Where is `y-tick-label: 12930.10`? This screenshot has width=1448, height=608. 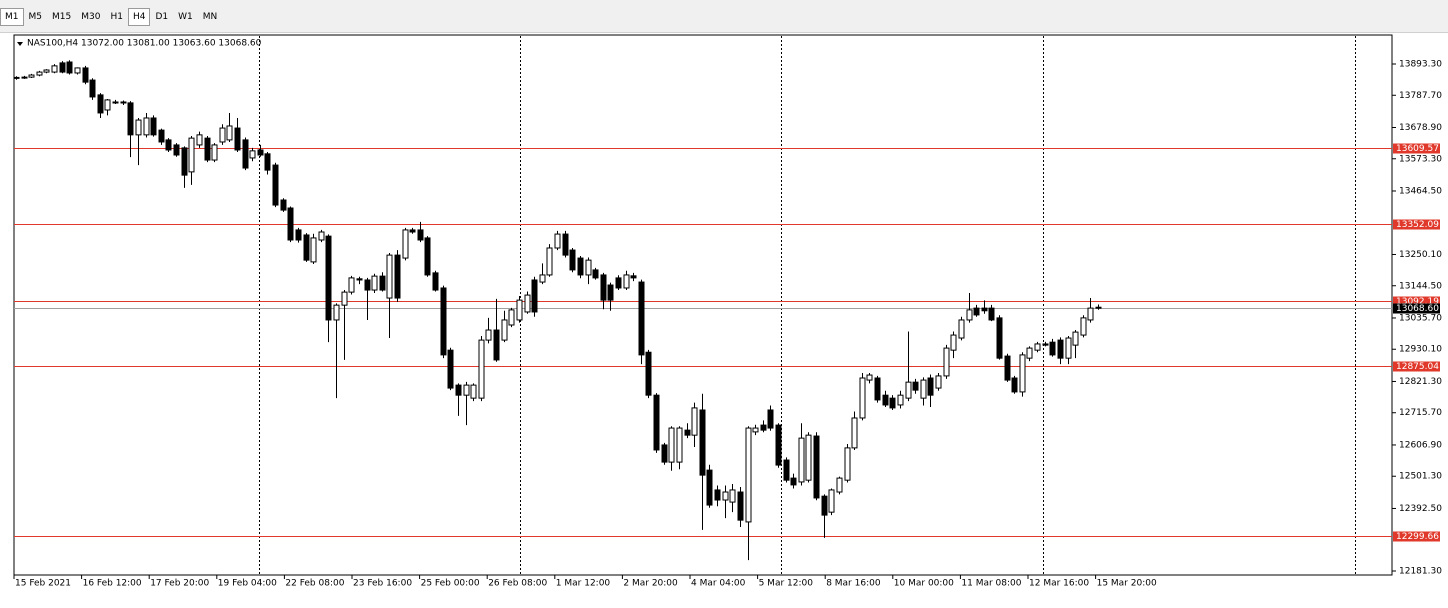 y-tick-label: 12930.10 is located at coordinates (1420, 350).